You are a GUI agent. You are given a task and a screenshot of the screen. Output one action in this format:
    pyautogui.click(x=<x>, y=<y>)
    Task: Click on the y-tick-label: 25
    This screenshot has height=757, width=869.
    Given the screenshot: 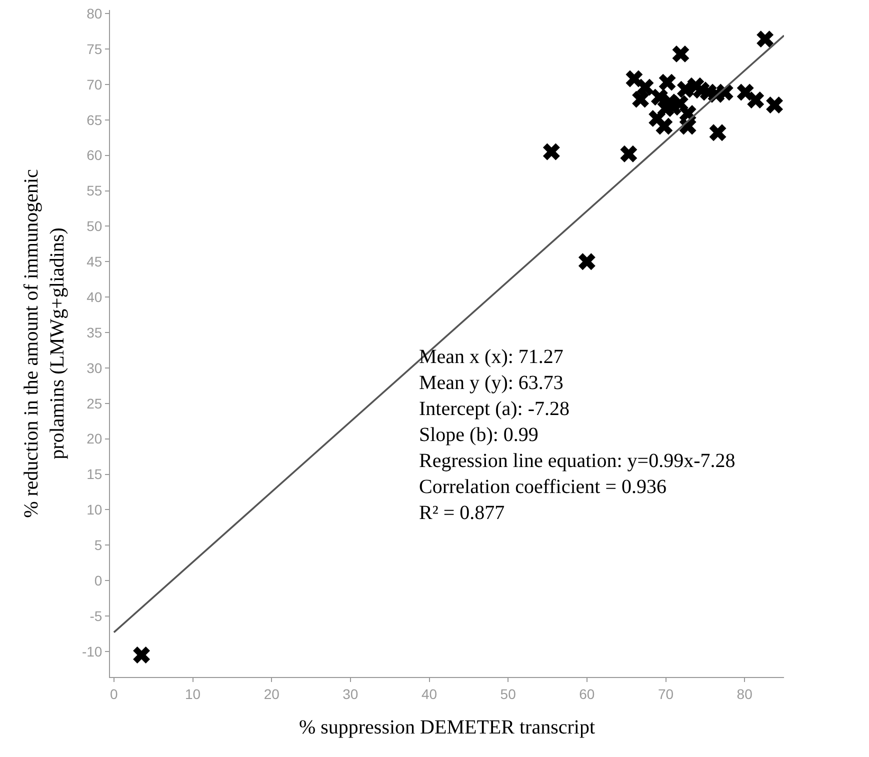 What is the action you would take?
    pyautogui.click(x=94, y=403)
    